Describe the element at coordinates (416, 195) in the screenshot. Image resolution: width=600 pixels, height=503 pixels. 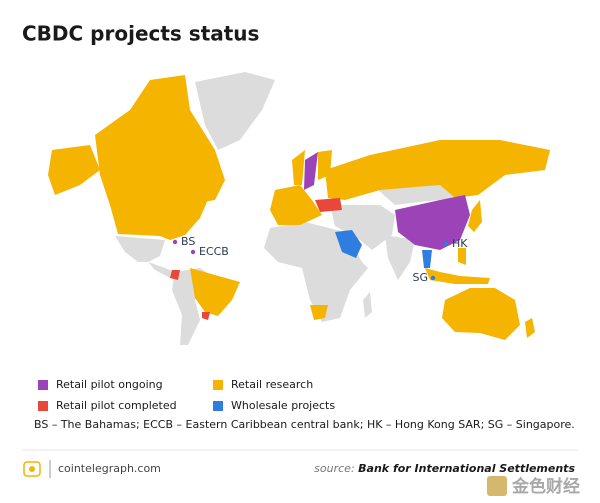
I see `mongolia-kazakh` at that location.